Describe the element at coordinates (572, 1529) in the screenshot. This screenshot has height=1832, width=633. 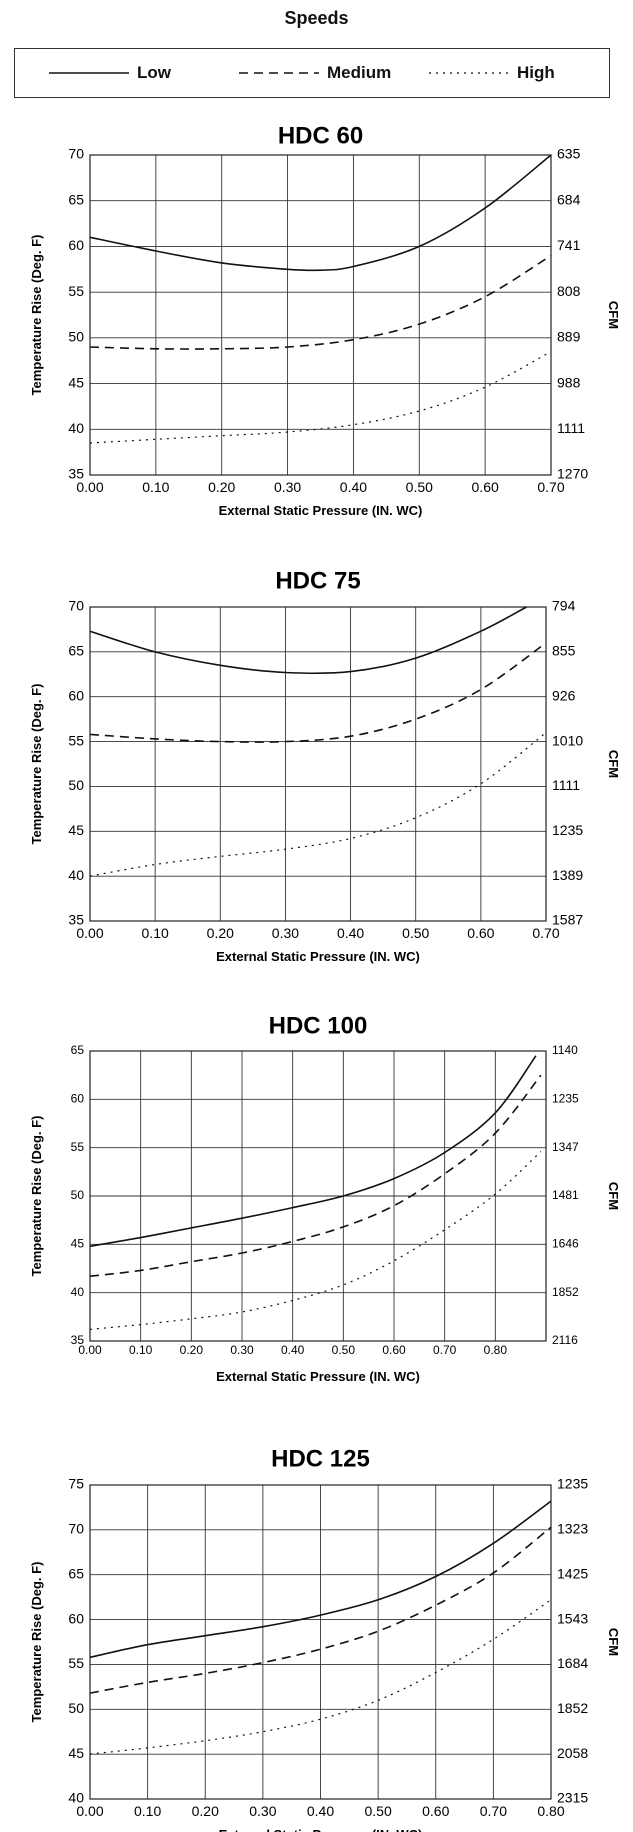
I see `cfm-tick-label: 1323` at that location.